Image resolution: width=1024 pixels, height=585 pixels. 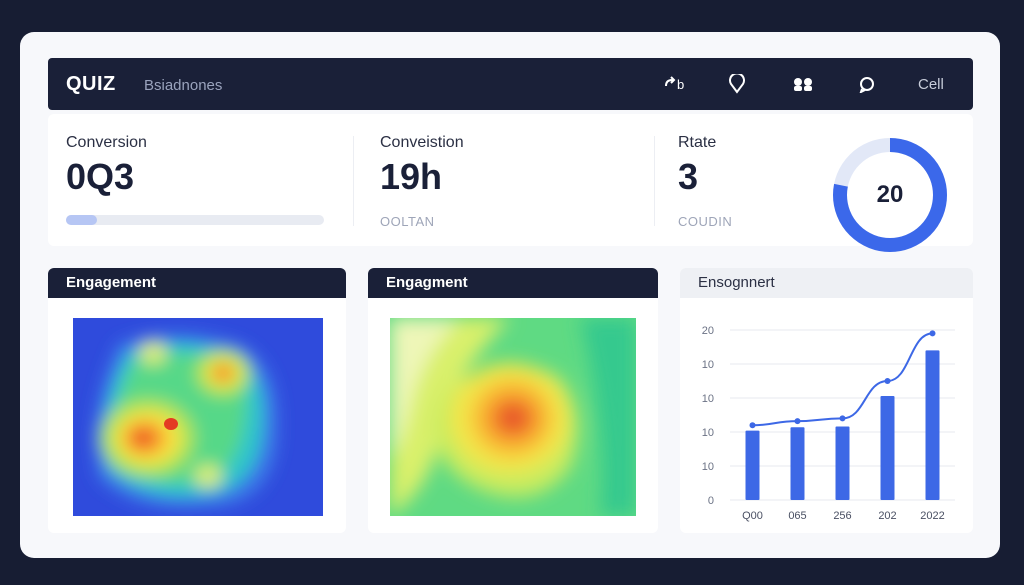 I want to click on x-tick-label: 256, so click(x=842, y=516).